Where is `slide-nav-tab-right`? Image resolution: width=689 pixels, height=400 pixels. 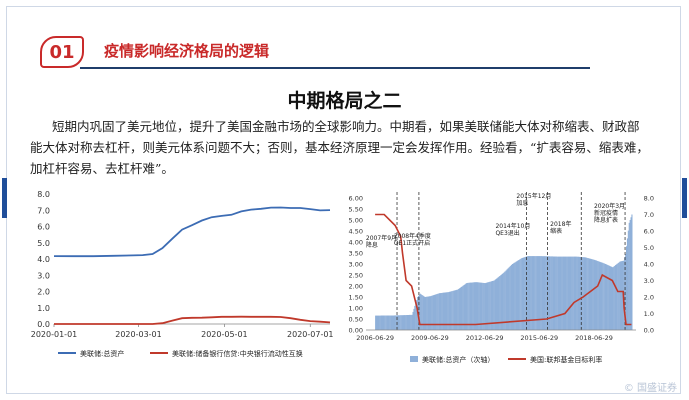 slide-nav-tab-right is located at coordinates (684, 198).